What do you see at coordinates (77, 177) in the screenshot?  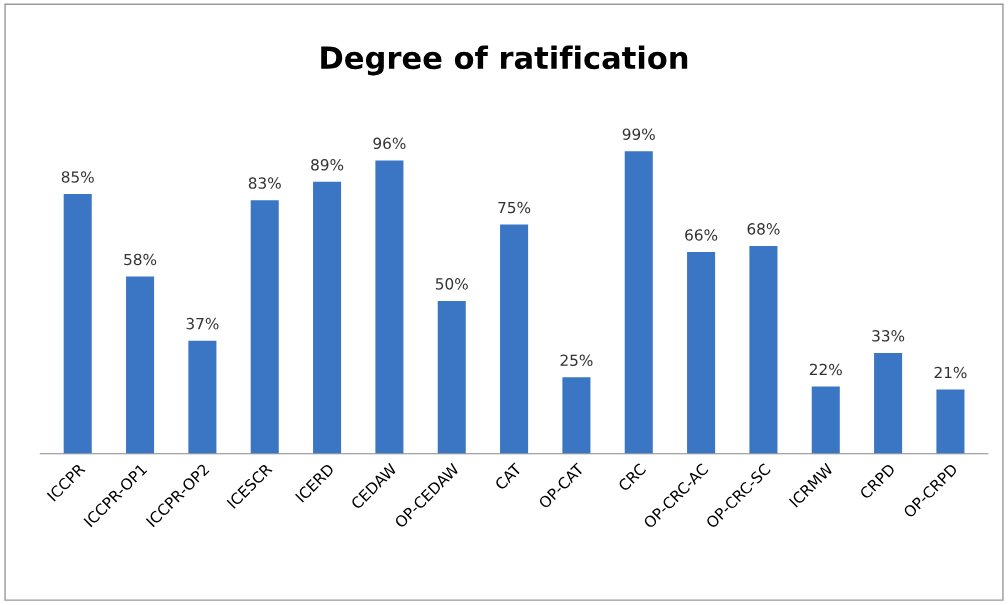 I see `data-label: 85%` at bounding box center [77, 177].